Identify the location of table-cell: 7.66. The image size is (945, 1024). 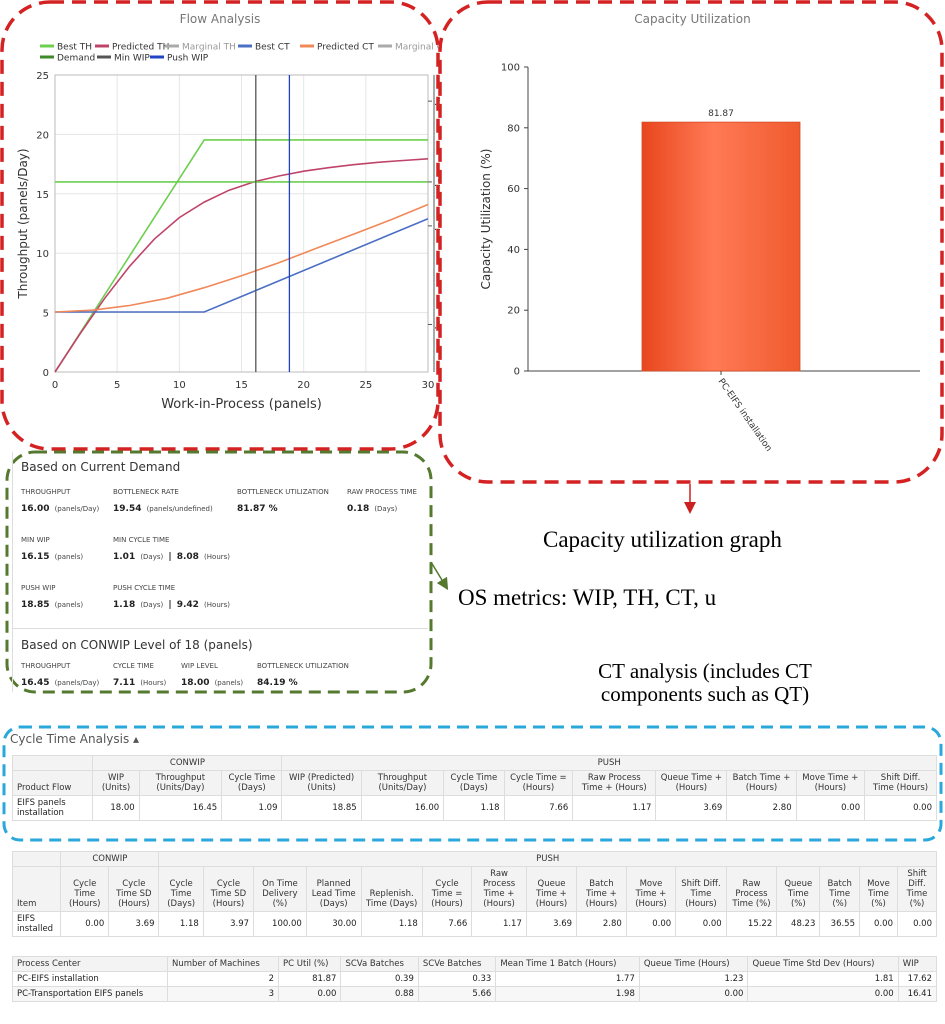
(447, 924).